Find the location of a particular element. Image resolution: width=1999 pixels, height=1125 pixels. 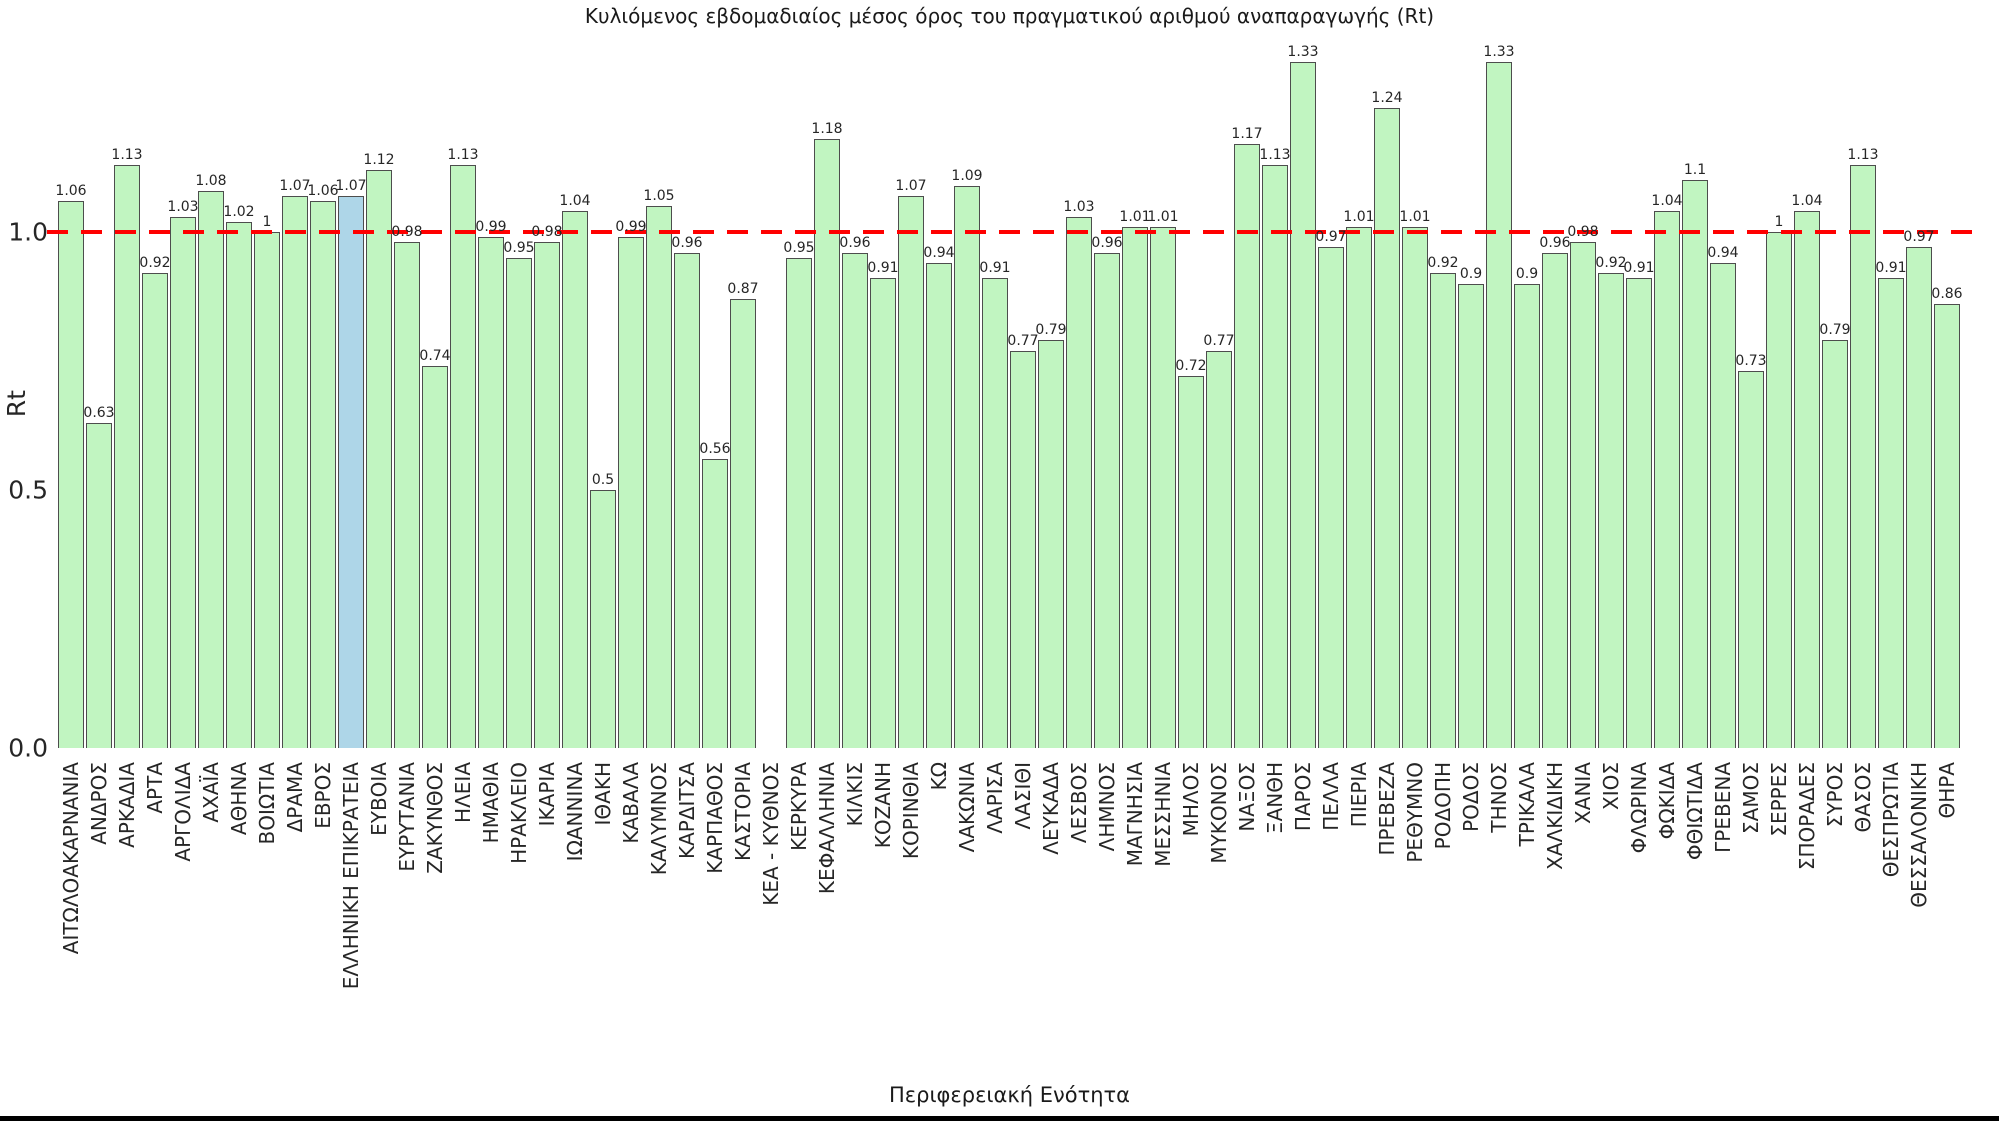

bar-ΚΩ is located at coordinates (939, 505).